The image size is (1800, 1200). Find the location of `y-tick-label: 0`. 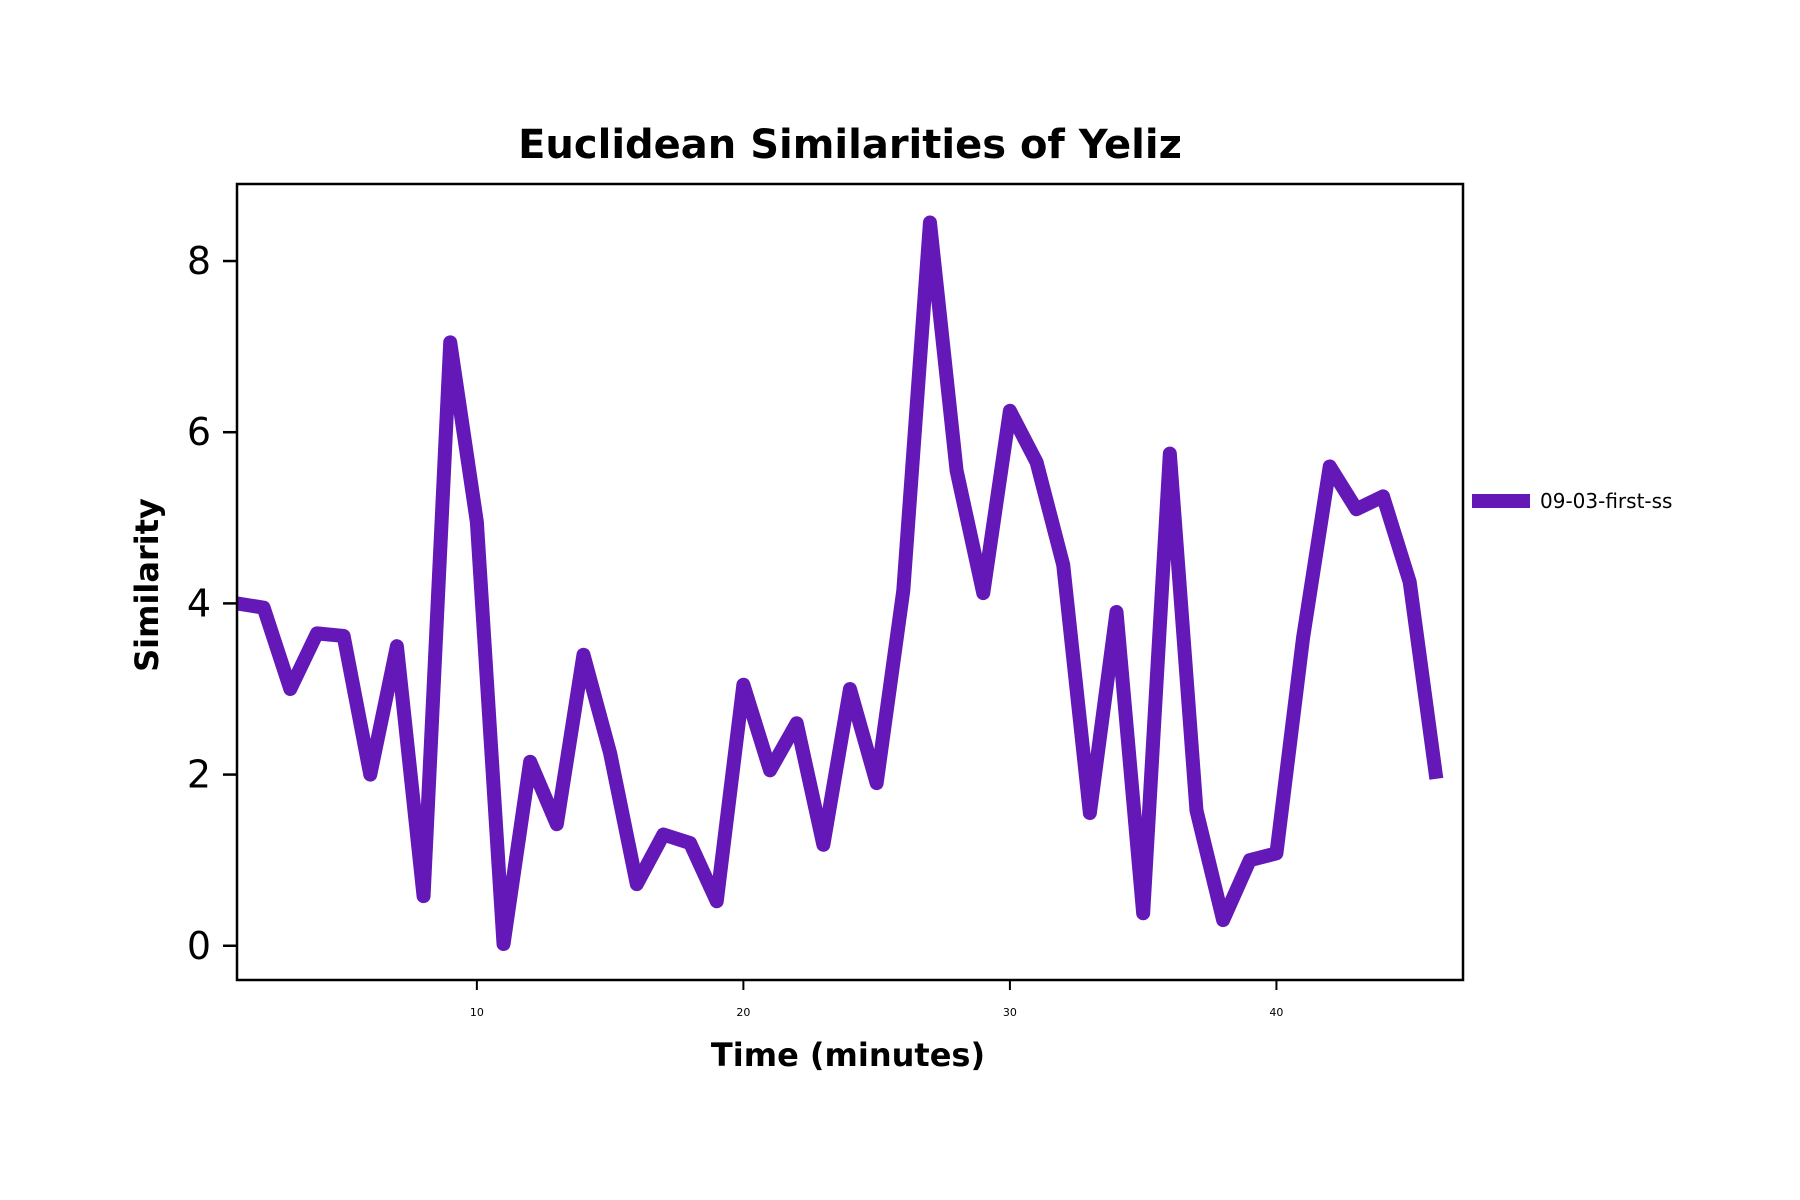

y-tick-label: 0 is located at coordinates (199, 946).